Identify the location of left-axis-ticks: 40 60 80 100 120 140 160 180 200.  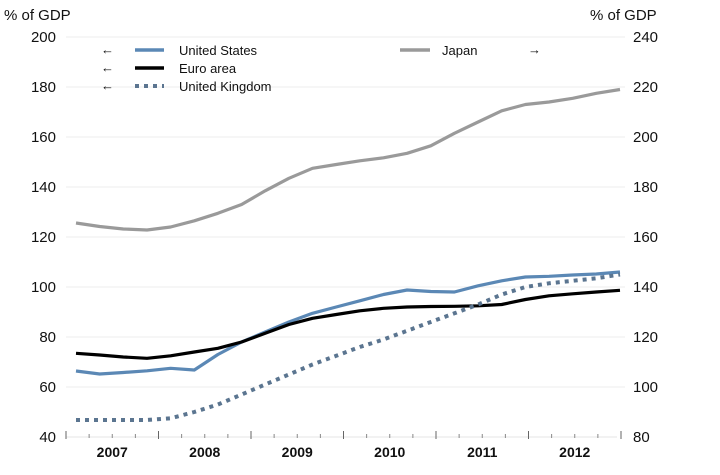
(43, 237).